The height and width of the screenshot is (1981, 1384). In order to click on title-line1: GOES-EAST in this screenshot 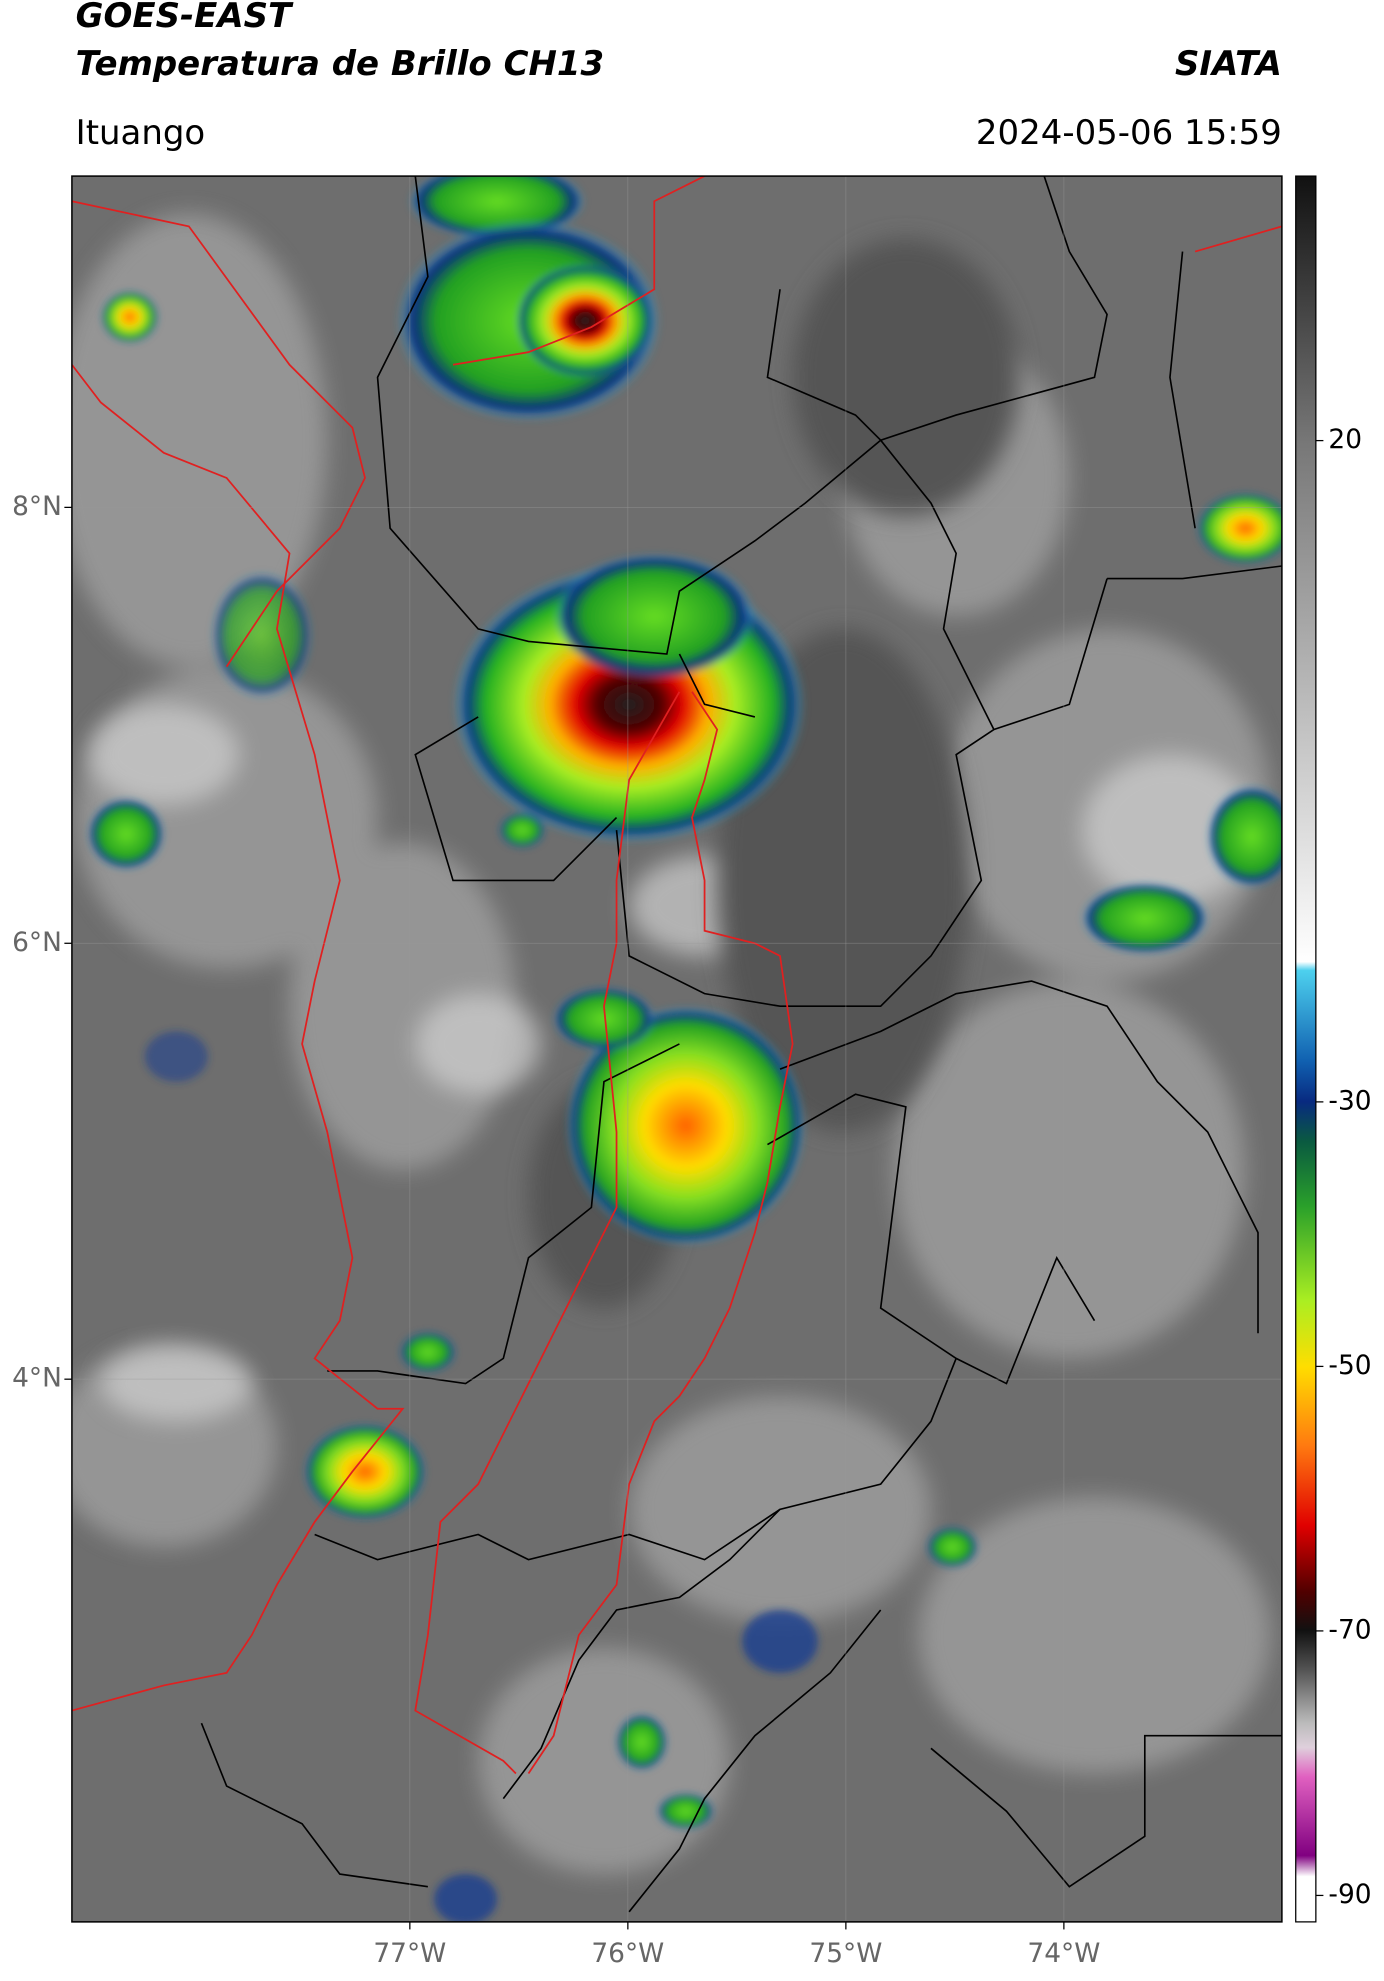, I will do `click(185, 18)`.